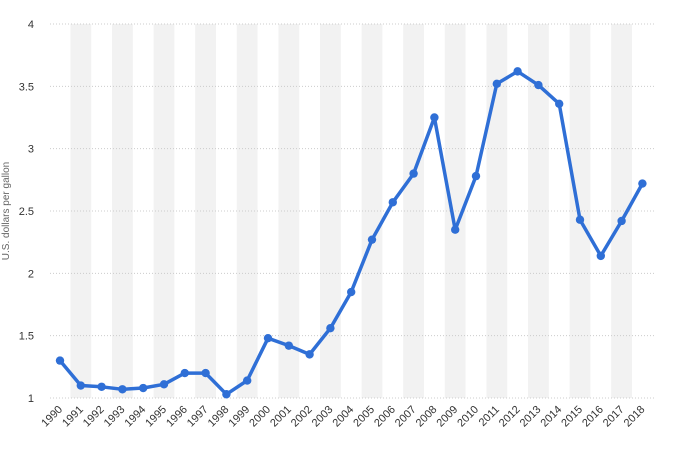  I want to click on x-tick-label: 1996, so click(177, 417).